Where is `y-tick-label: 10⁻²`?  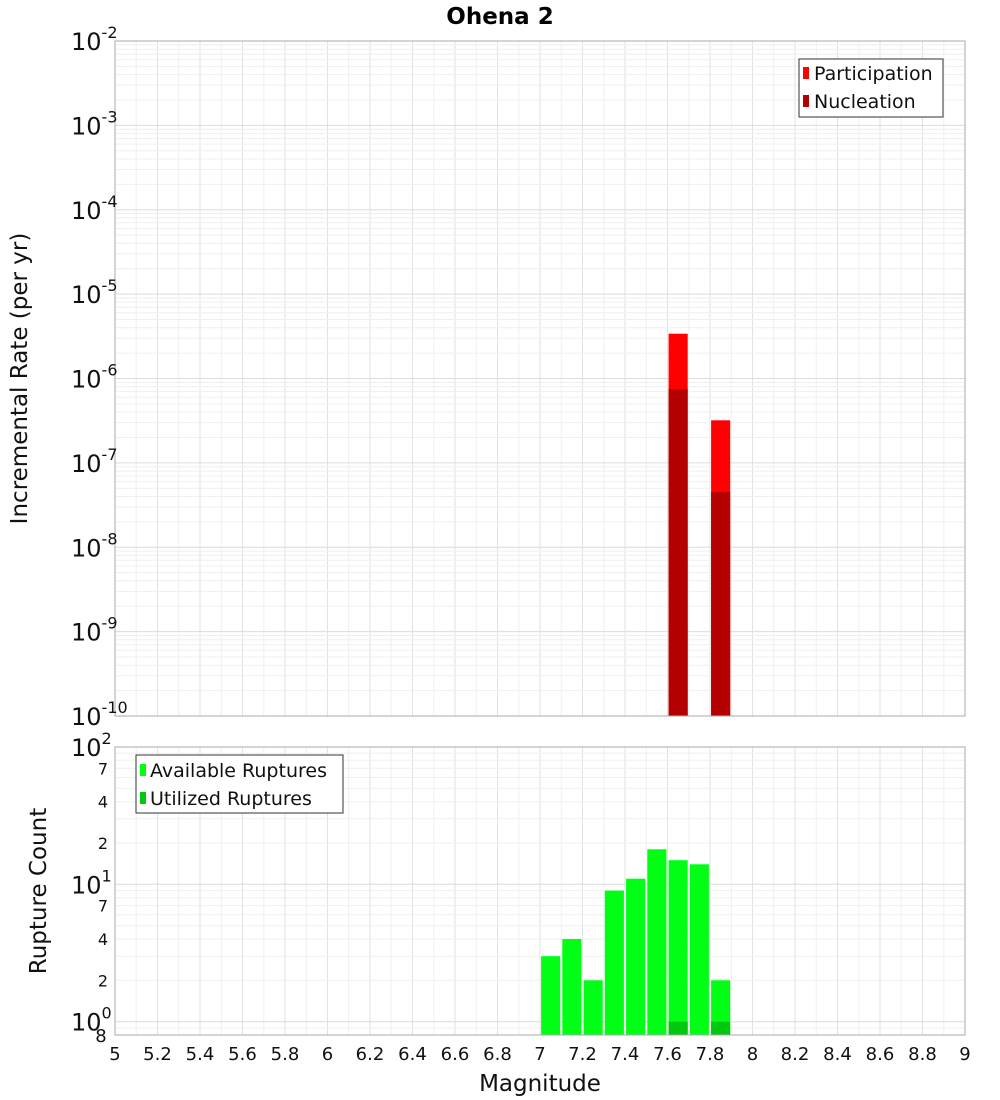
y-tick-label: 10⁻² is located at coordinates (94, 39).